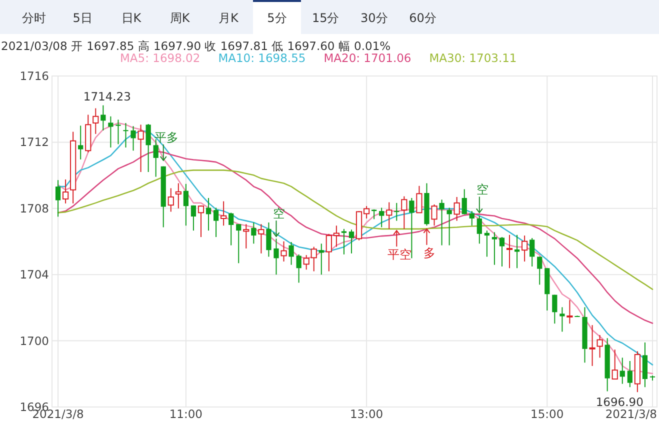 The width and height of the screenshot is (659, 421). Describe the element at coordinates (186, 414) in the screenshot. I see `x-tick-label: 11:00` at that location.